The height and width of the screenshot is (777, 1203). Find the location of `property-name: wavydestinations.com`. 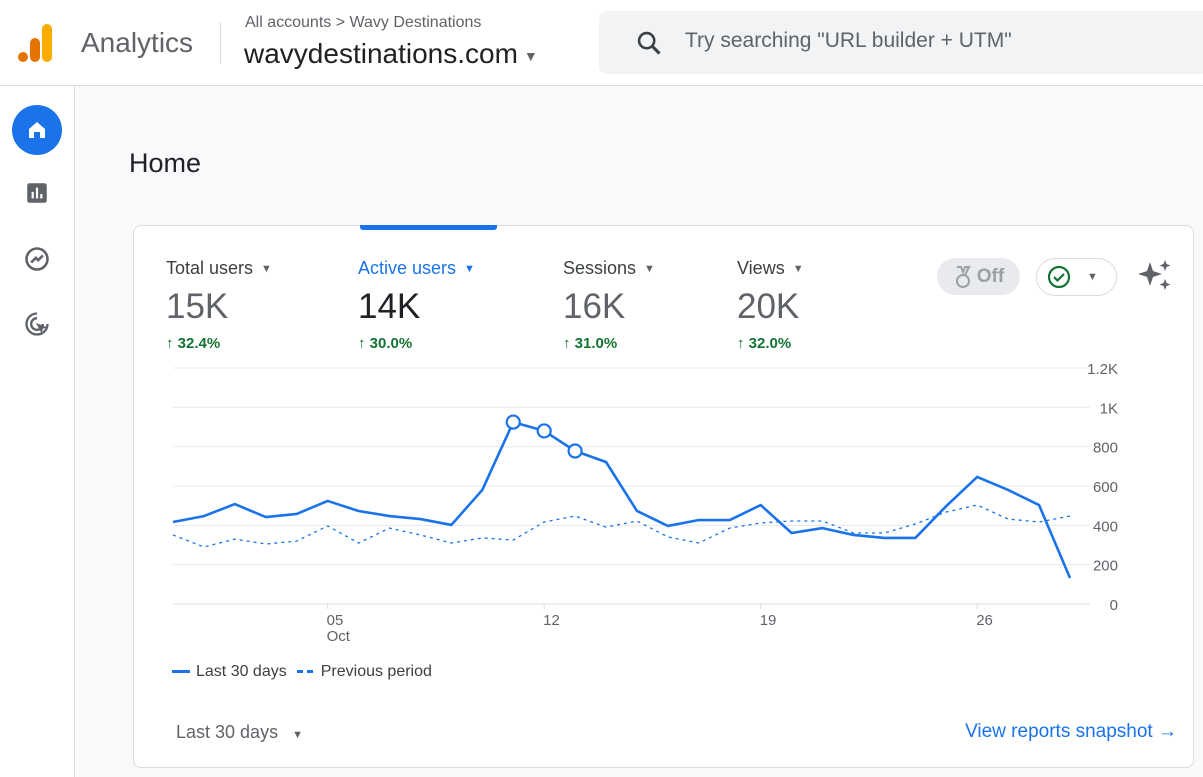

property-name: wavydestinations.com is located at coordinates (381, 53).